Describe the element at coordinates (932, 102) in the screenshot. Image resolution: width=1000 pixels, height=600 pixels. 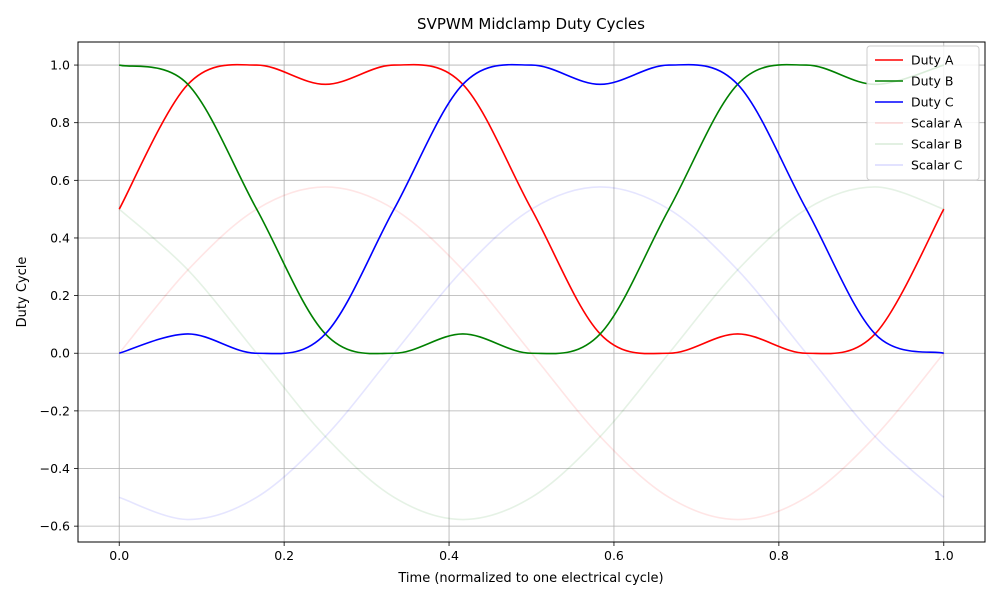
I see `legend-label-duty-c: Duty C` at that location.